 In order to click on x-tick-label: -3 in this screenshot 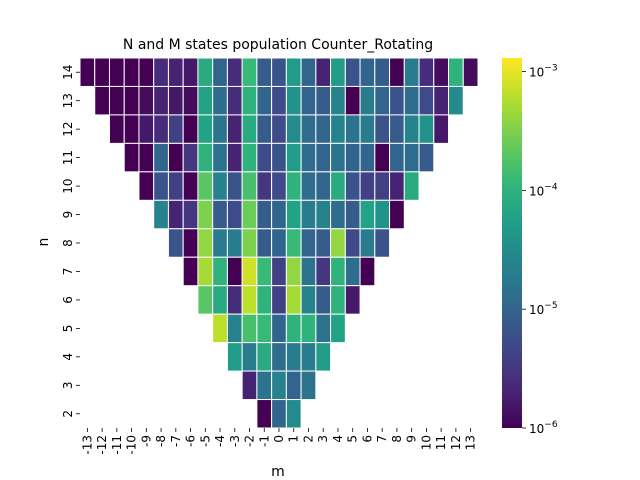, I will do `click(235, 441)`.